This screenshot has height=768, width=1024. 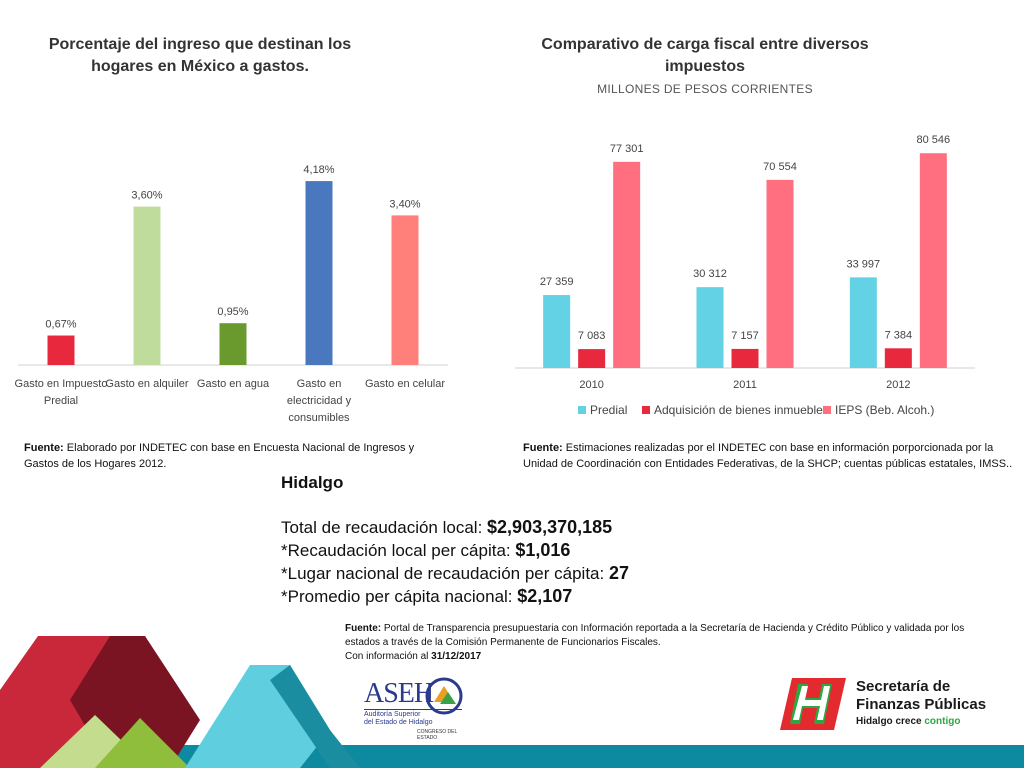 What do you see at coordinates (864, 264) in the screenshot?
I see `data-label: 33 997` at bounding box center [864, 264].